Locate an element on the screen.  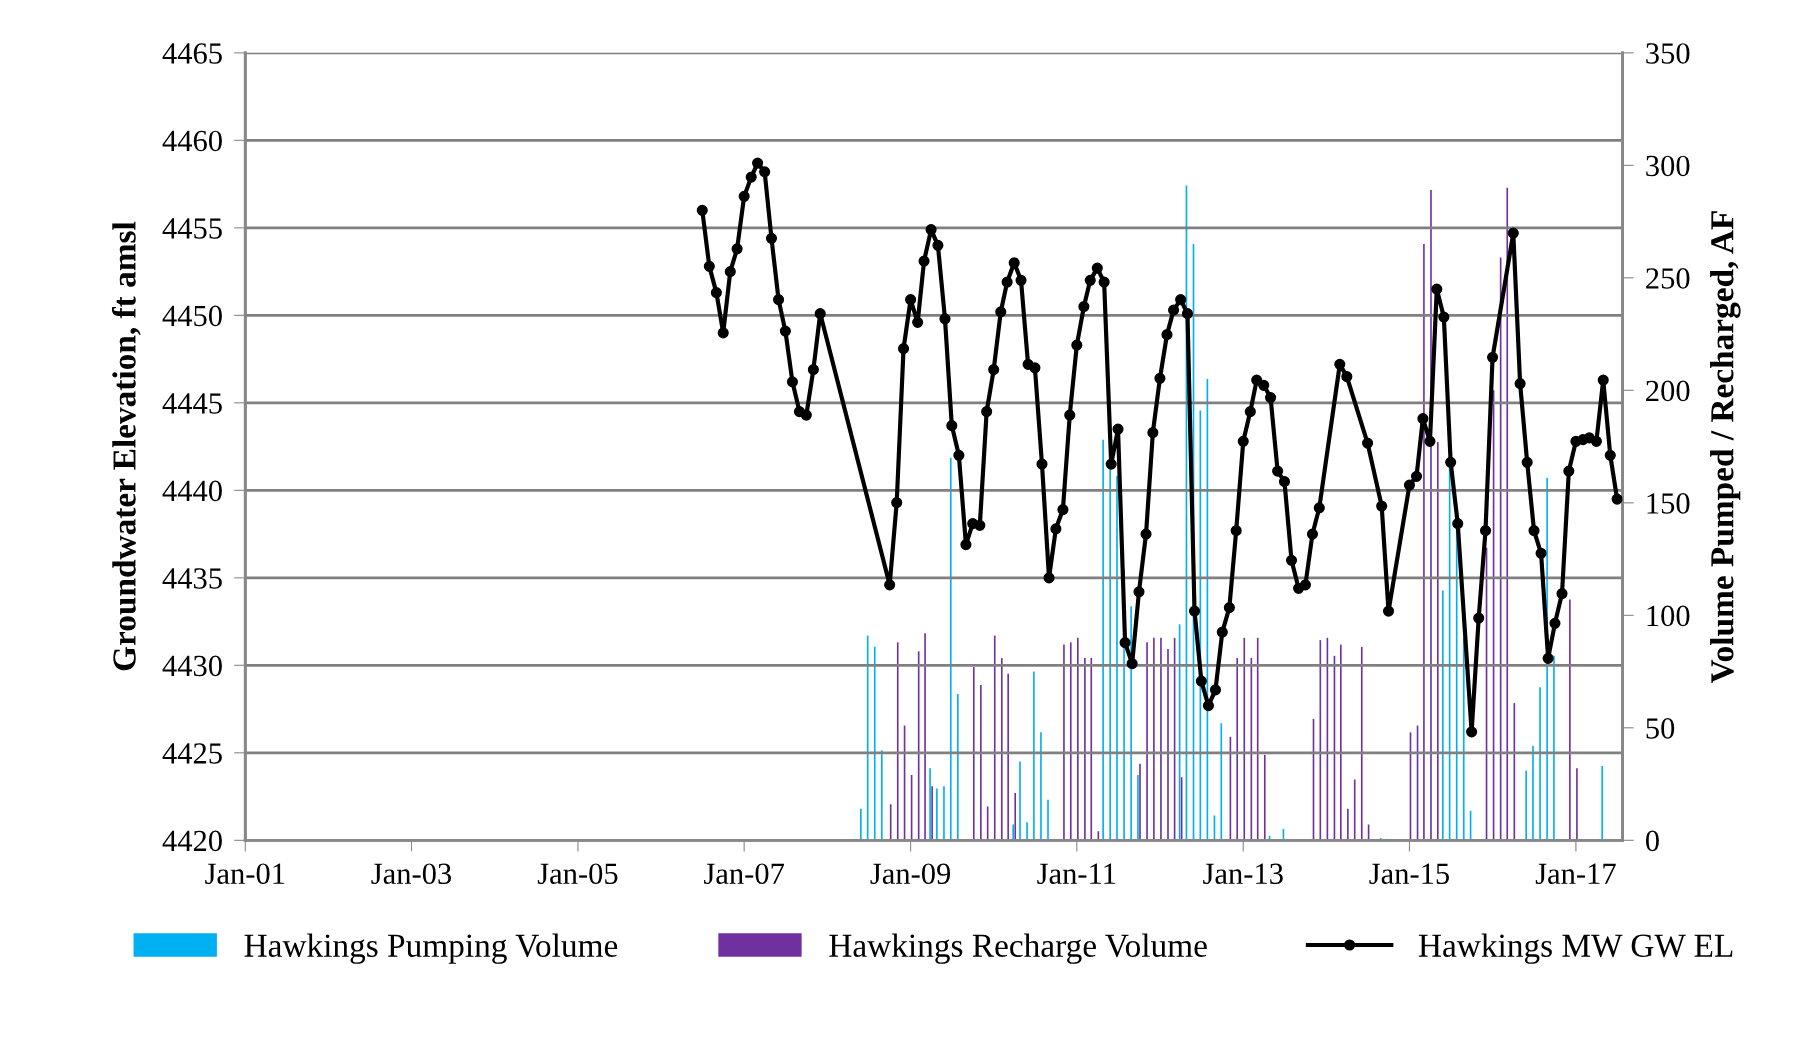
x-tick-label: Jan-15 is located at coordinates (1409, 874).